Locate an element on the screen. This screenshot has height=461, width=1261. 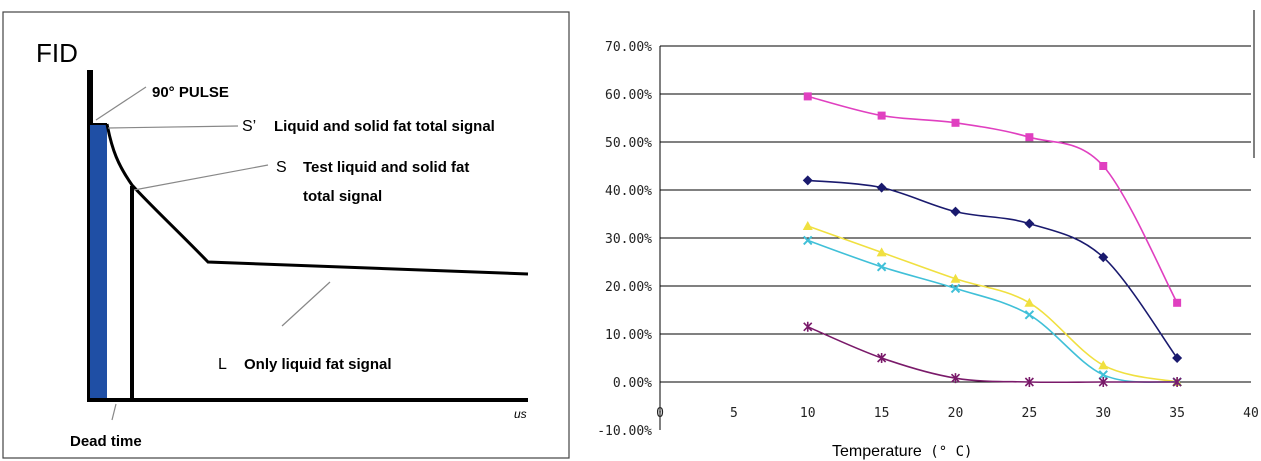
y-tick-label: 60.00% is located at coordinates (628, 95).